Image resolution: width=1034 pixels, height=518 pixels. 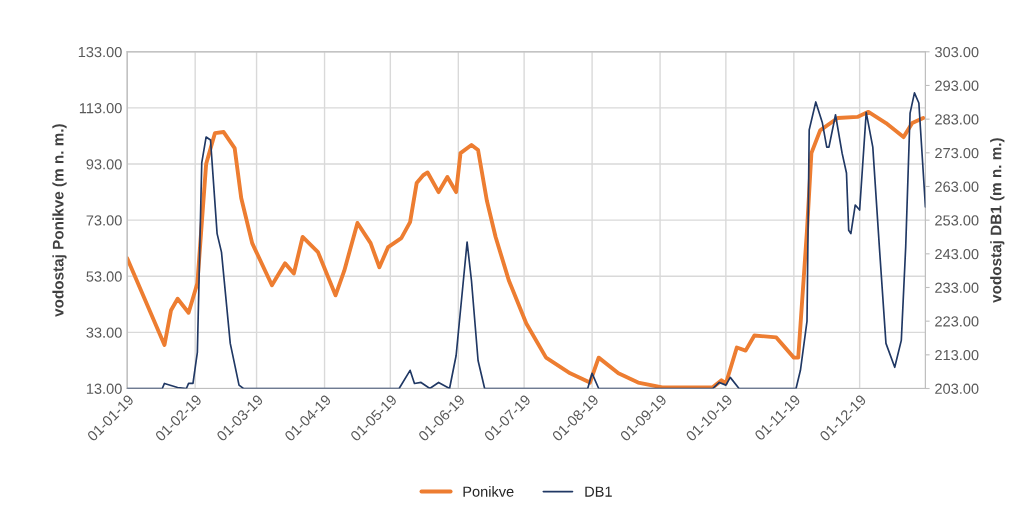 I want to click on y2-tick-label: 233.00, so click(x=957, y=287).